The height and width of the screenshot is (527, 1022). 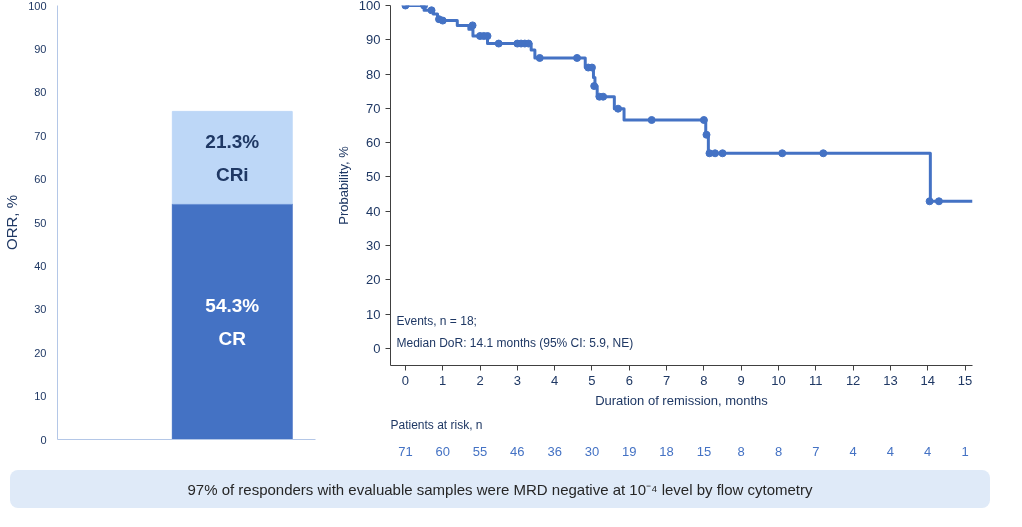 What do you see at coordinates (232, 174) in the screenshot?
I see `series-label: CRi` at bounding box center [232, 174].